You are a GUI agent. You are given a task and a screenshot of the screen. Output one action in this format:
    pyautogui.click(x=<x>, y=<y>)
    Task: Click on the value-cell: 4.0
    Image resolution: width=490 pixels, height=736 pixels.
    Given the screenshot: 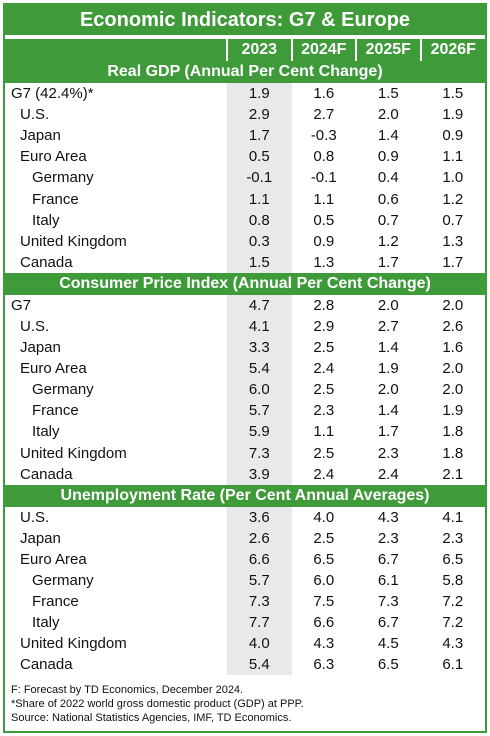 What is the action you would take?
    pyautogui.click(x=259, y=644)
    